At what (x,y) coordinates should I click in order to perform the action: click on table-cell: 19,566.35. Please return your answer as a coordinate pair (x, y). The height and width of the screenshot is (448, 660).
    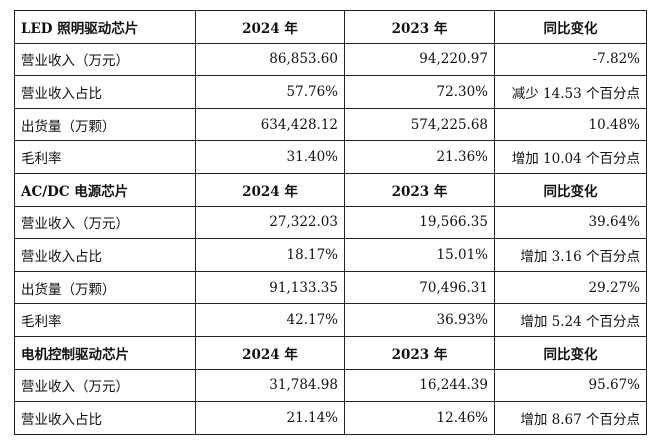
    Looking at the image, I should click on (419, 222).